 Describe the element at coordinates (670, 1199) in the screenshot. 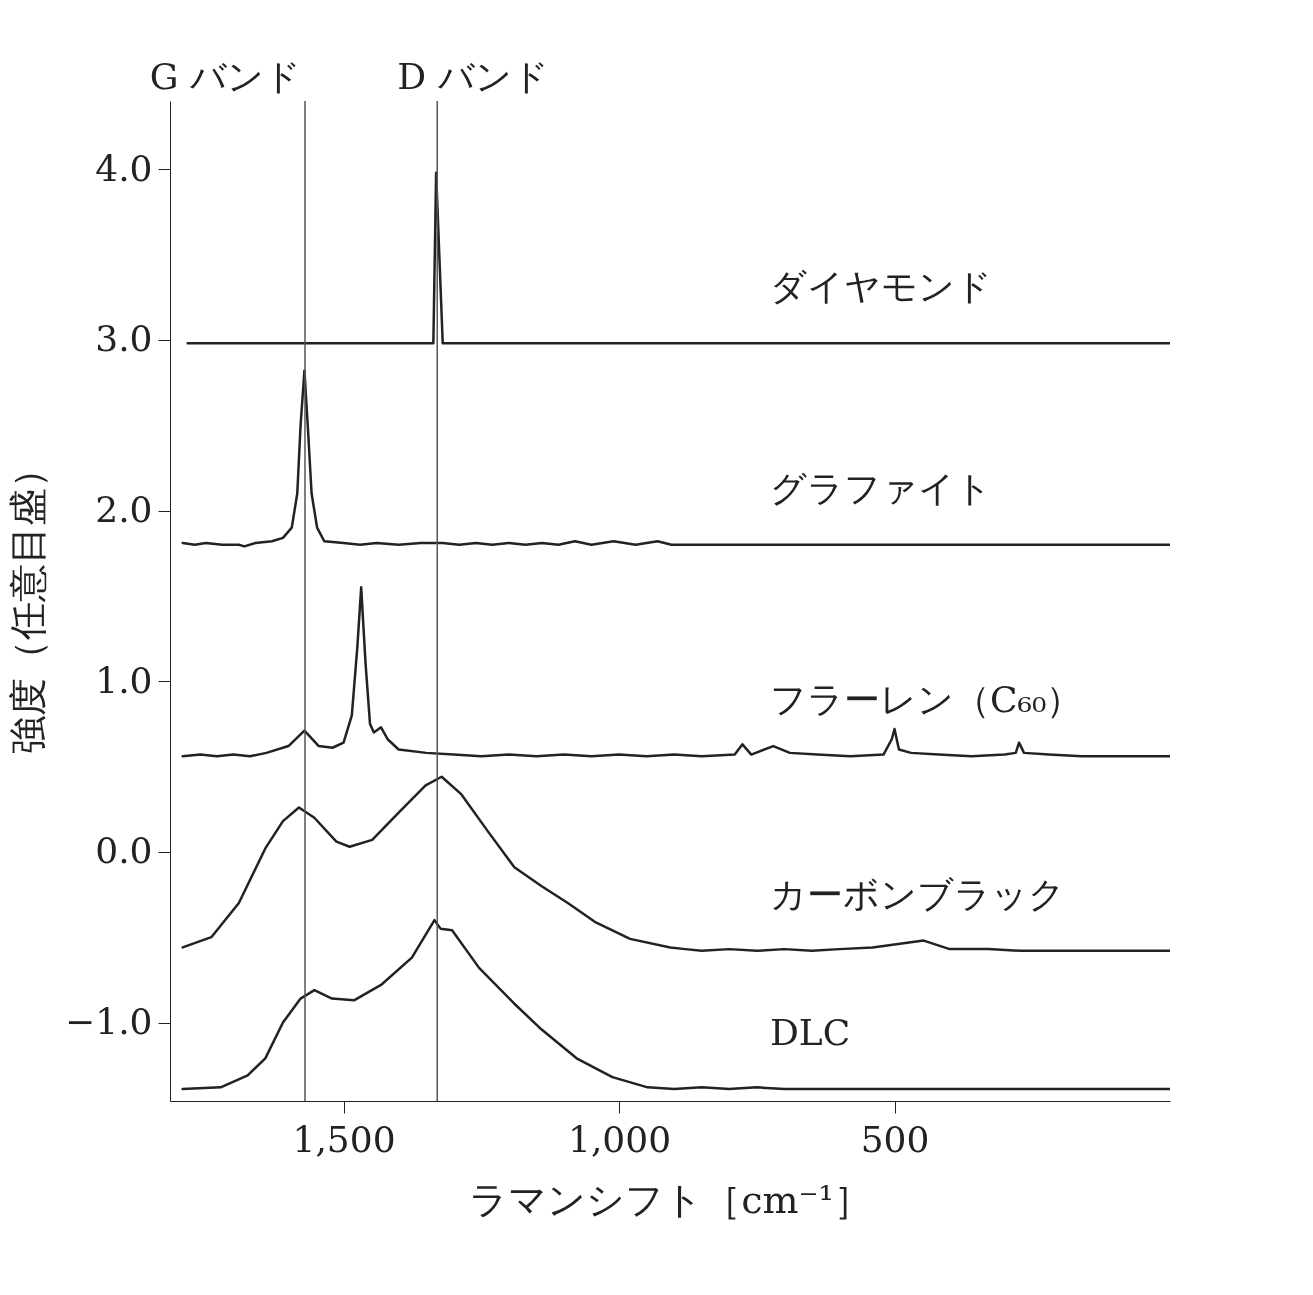

I see `x-axis-title: ラマンシフト［cm⁻¹］` at that location.